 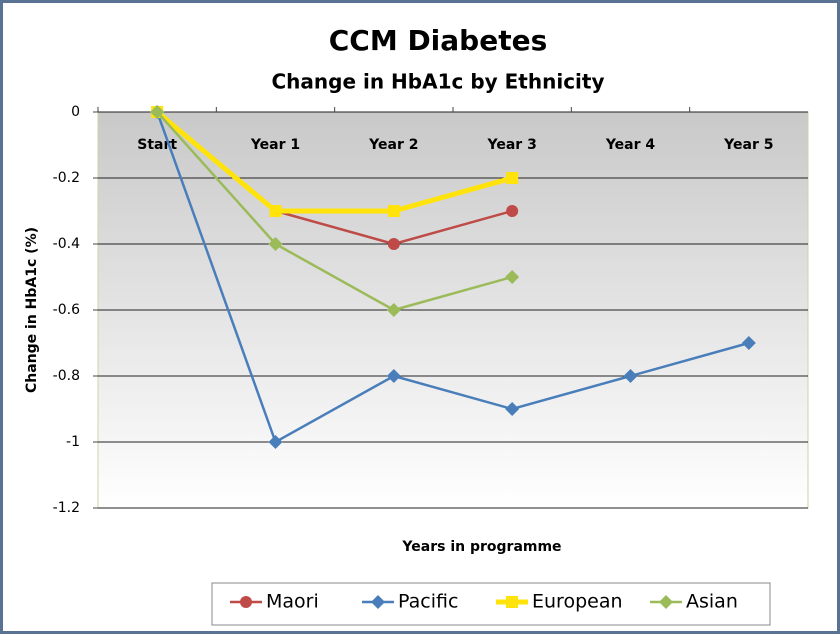 What do you see at coordinates (481, 547) in the screenshot?
I see `x-axis-title: Years in programme` at bounding box center [481, 547].